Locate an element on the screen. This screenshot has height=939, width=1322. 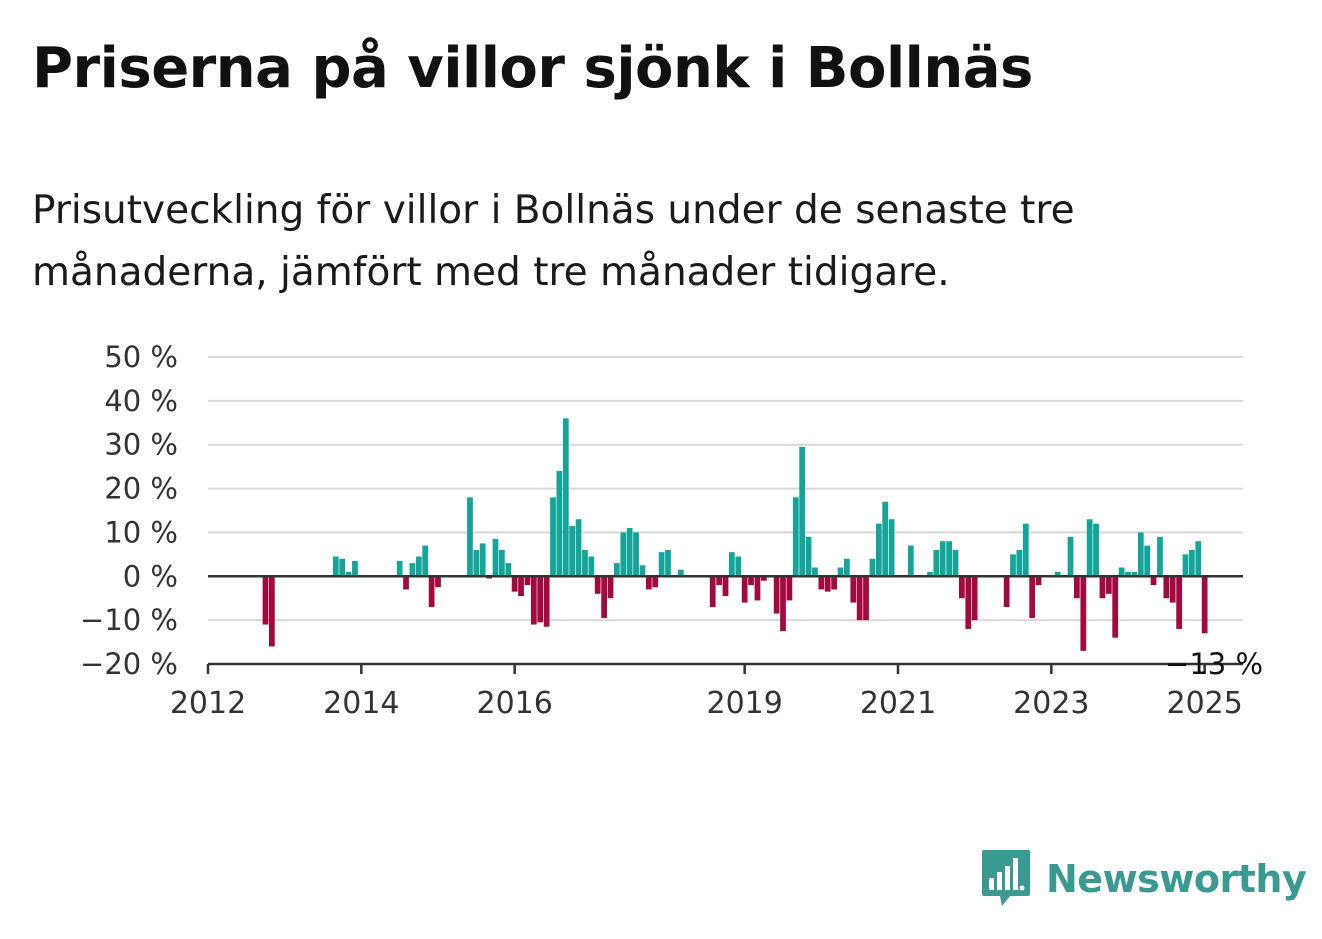
y-tick-label: 40 % is located at coordinates (141, 401).